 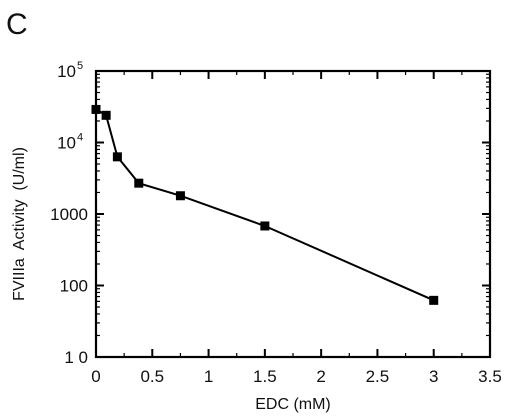 What do you see at coordinates (74, 286) in the screenshot?
I see `y-tick-label: 100` at bounding box center [74, 286].